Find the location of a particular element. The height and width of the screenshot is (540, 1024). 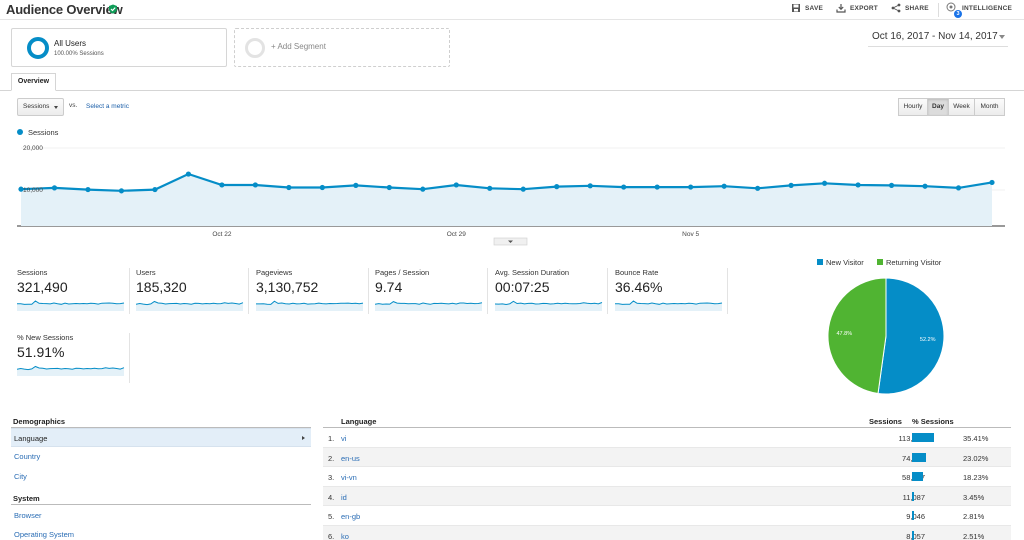

scorecard-new-sessions: % New Sessions 51.91% is located at coordinates (71, 356).